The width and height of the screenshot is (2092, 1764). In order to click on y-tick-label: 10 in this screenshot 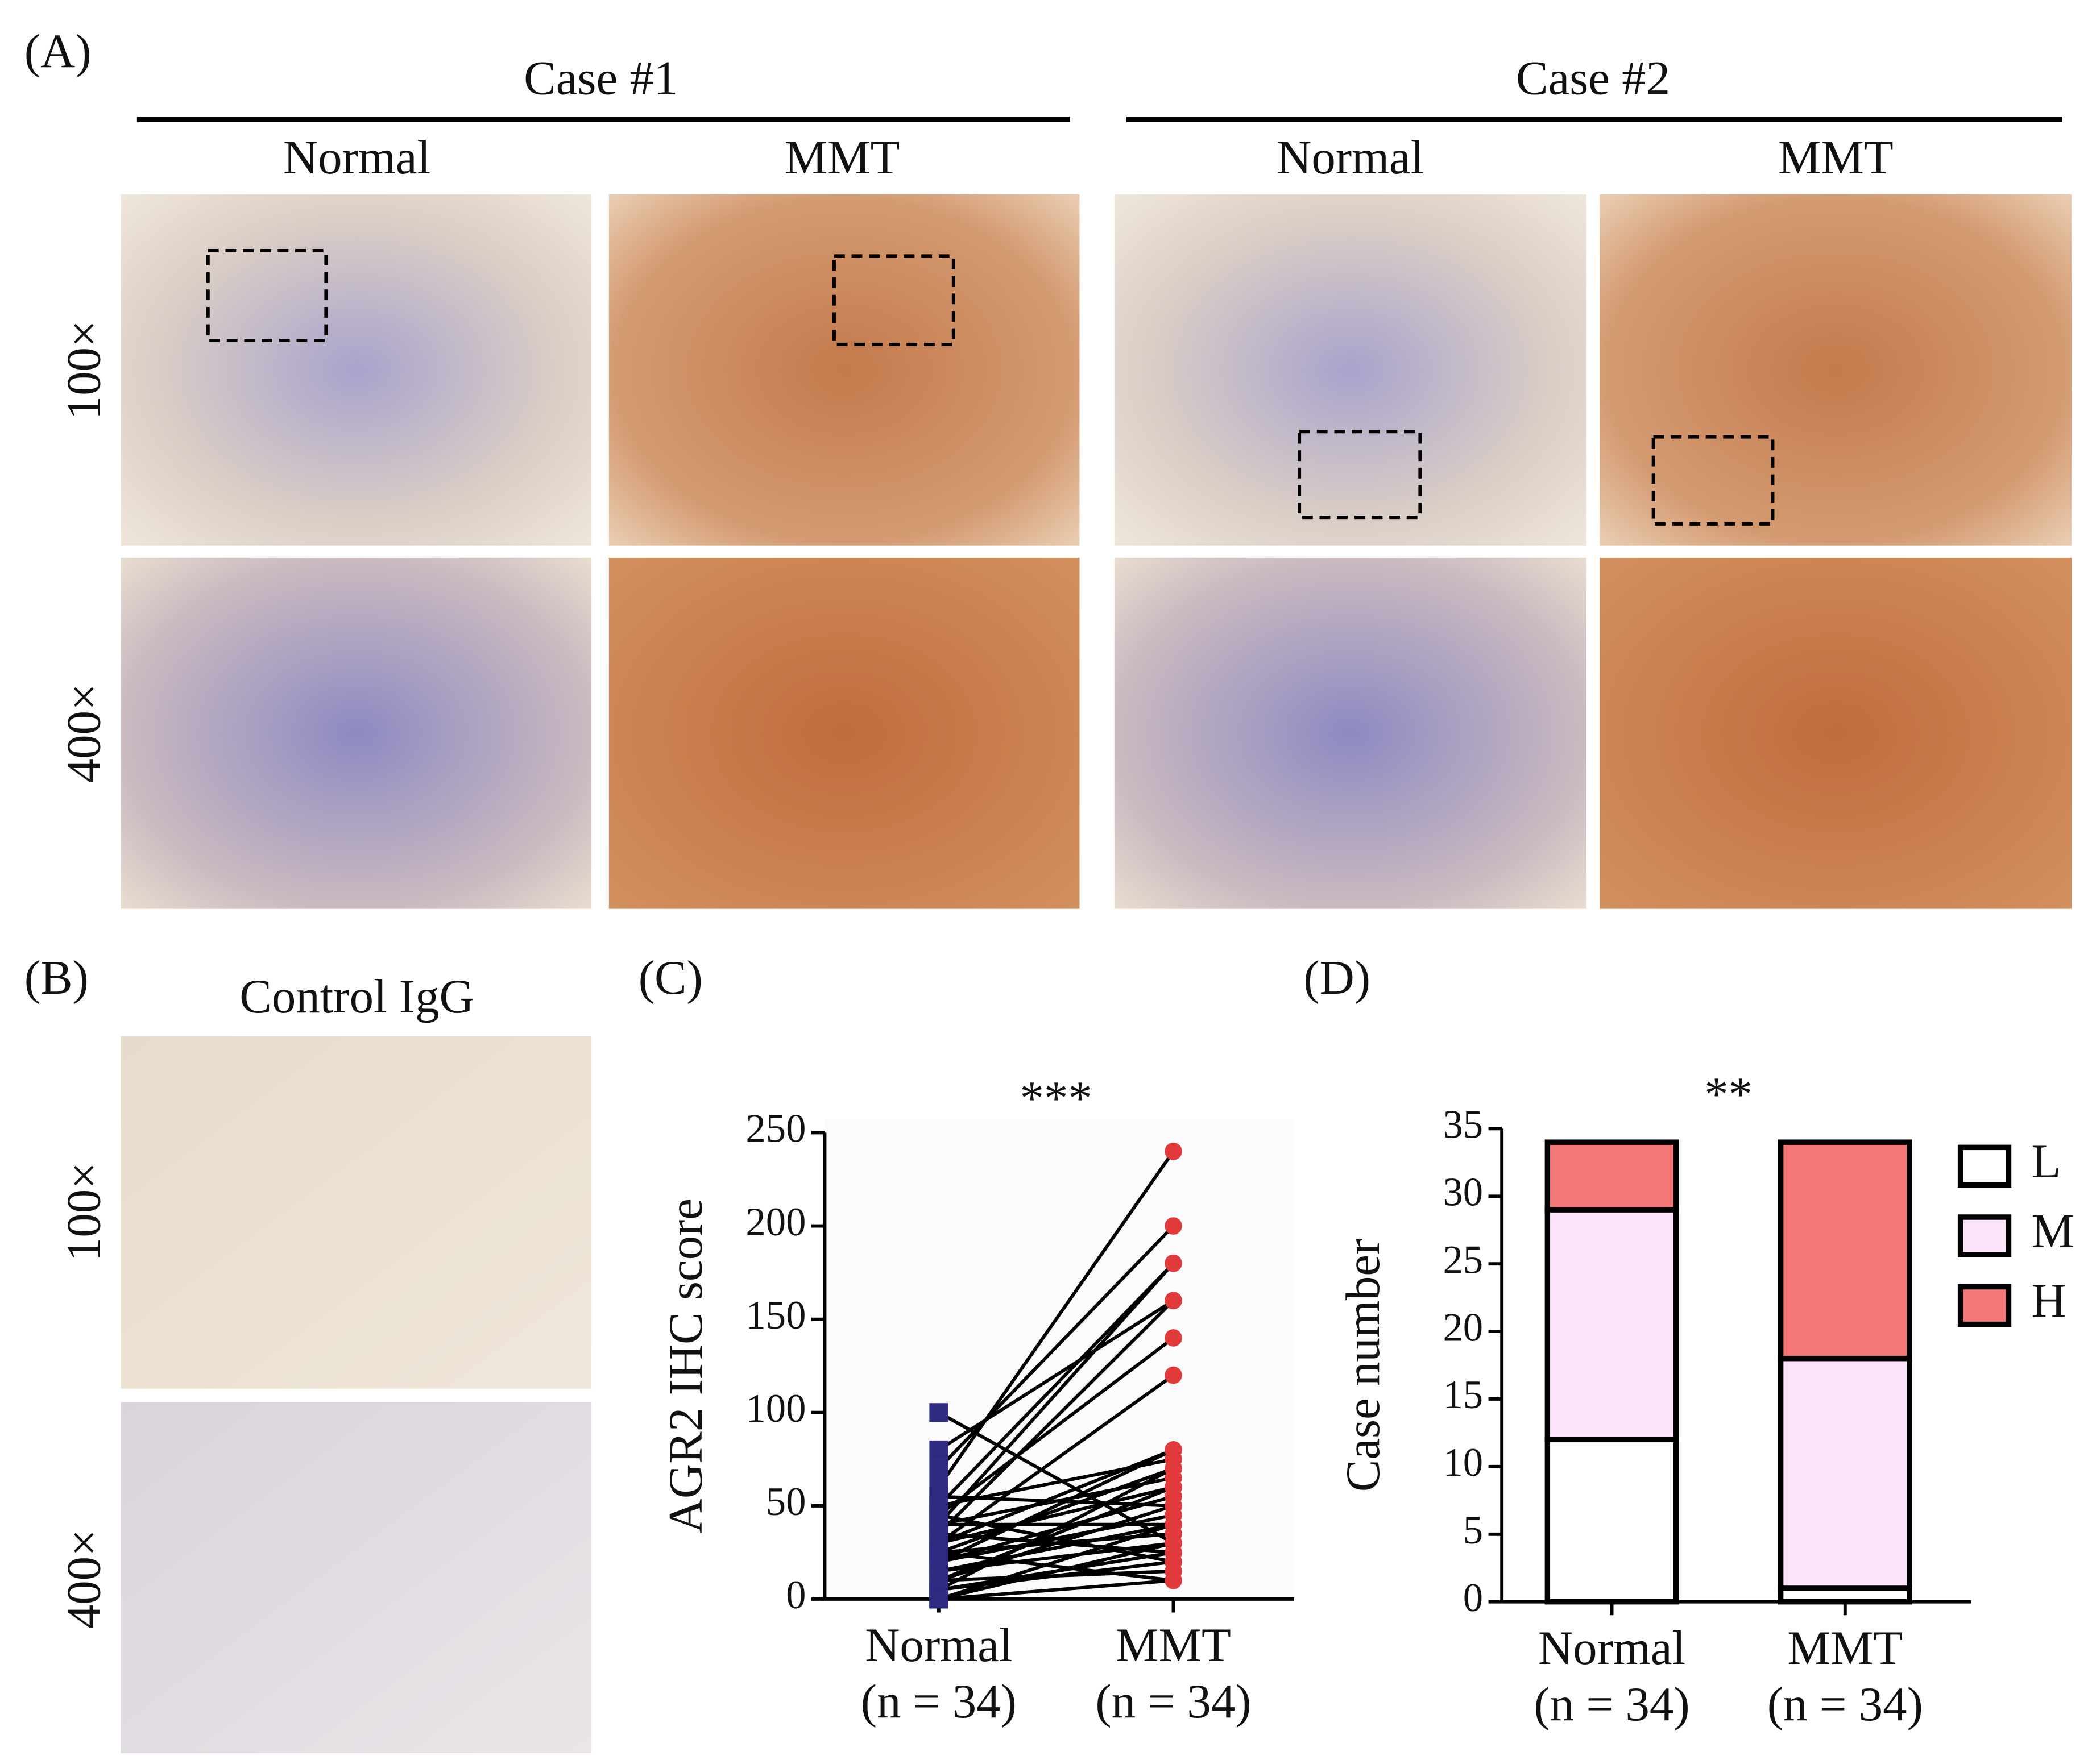, I will do `click(1463, 1463)`.